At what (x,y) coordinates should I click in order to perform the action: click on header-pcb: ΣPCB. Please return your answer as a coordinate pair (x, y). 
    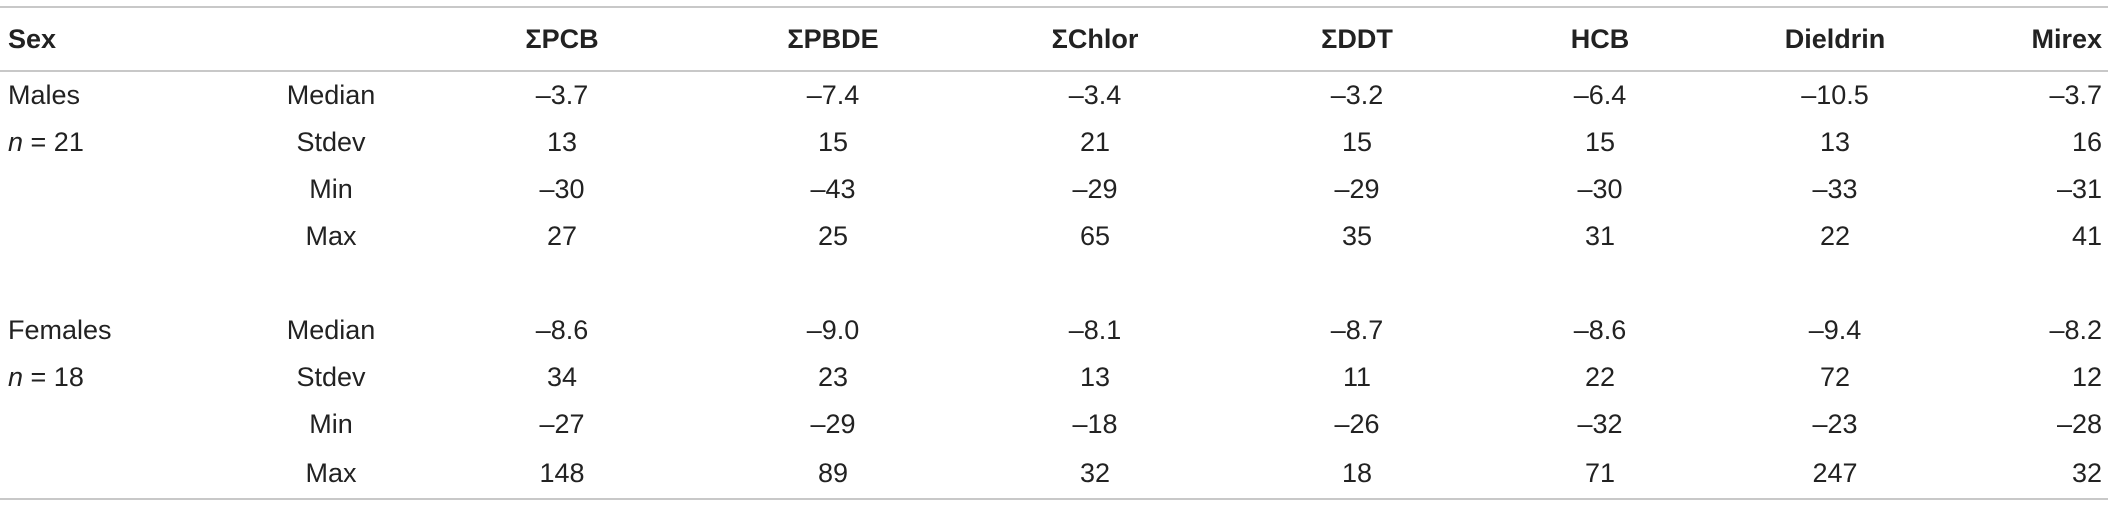
    Looking at the image, I should click on (562, 39).